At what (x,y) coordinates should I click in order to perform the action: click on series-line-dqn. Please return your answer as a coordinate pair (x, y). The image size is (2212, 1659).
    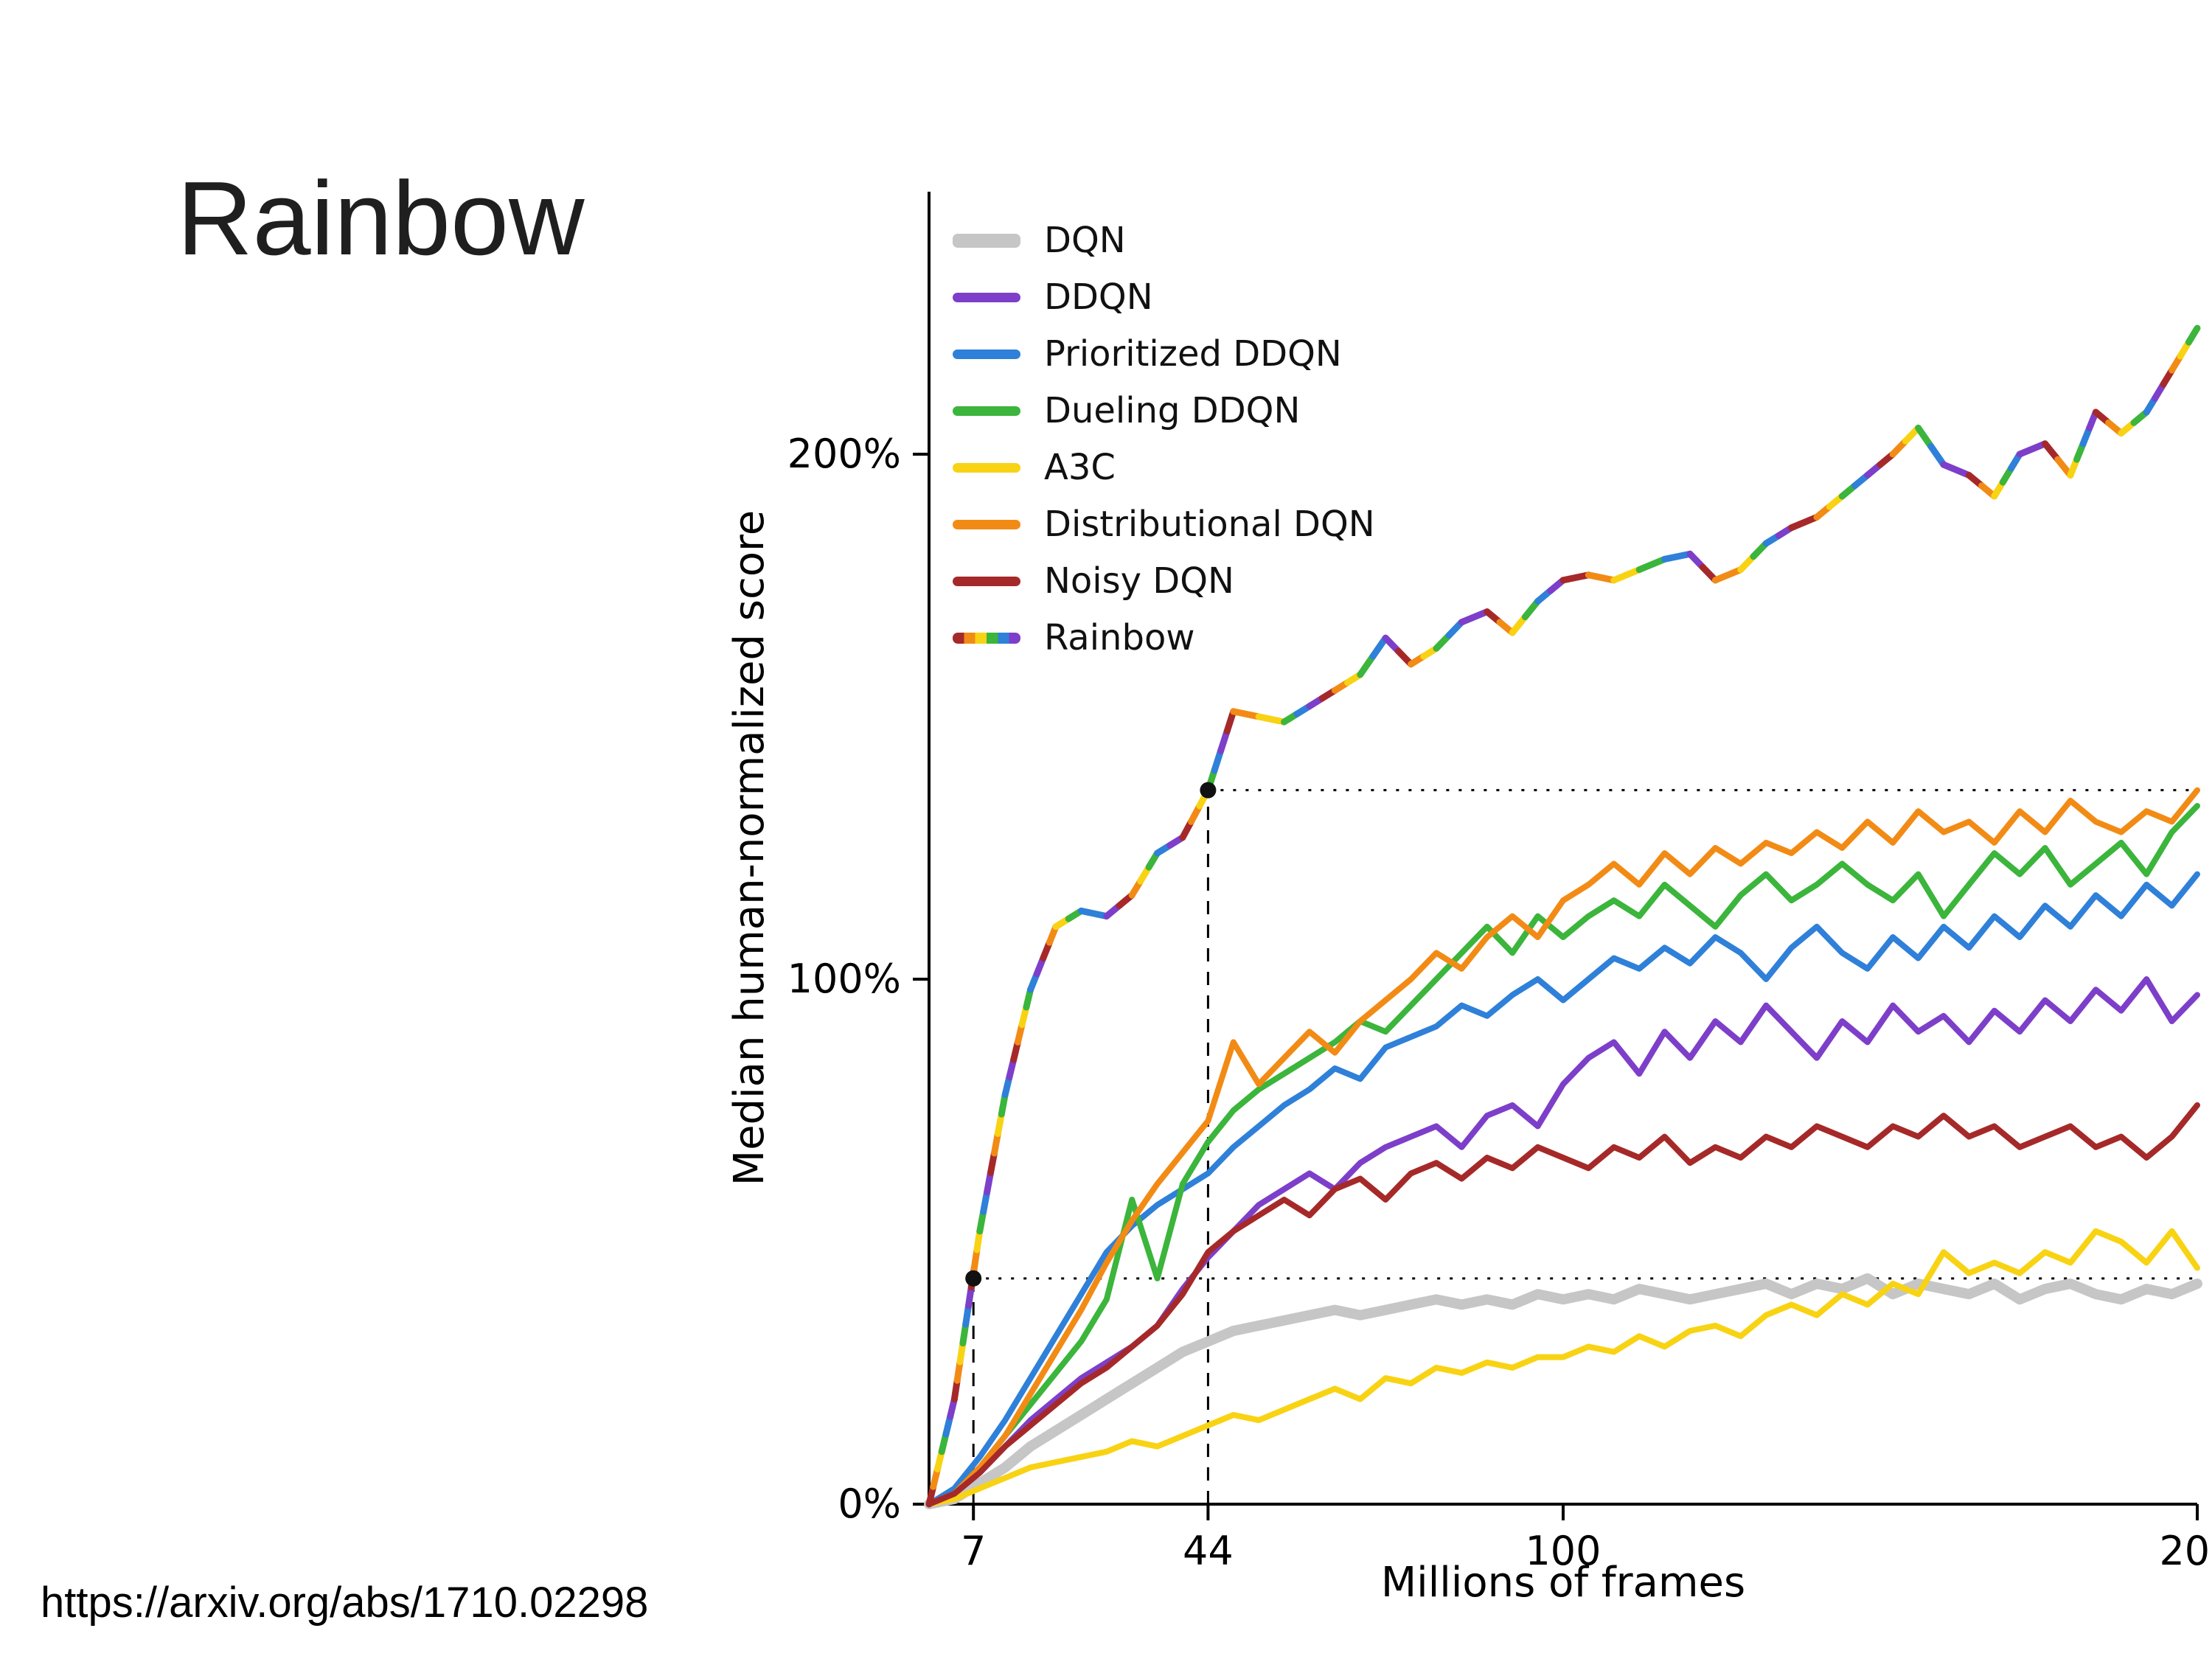
    Looking at the image, I should click on (1563, 1391).